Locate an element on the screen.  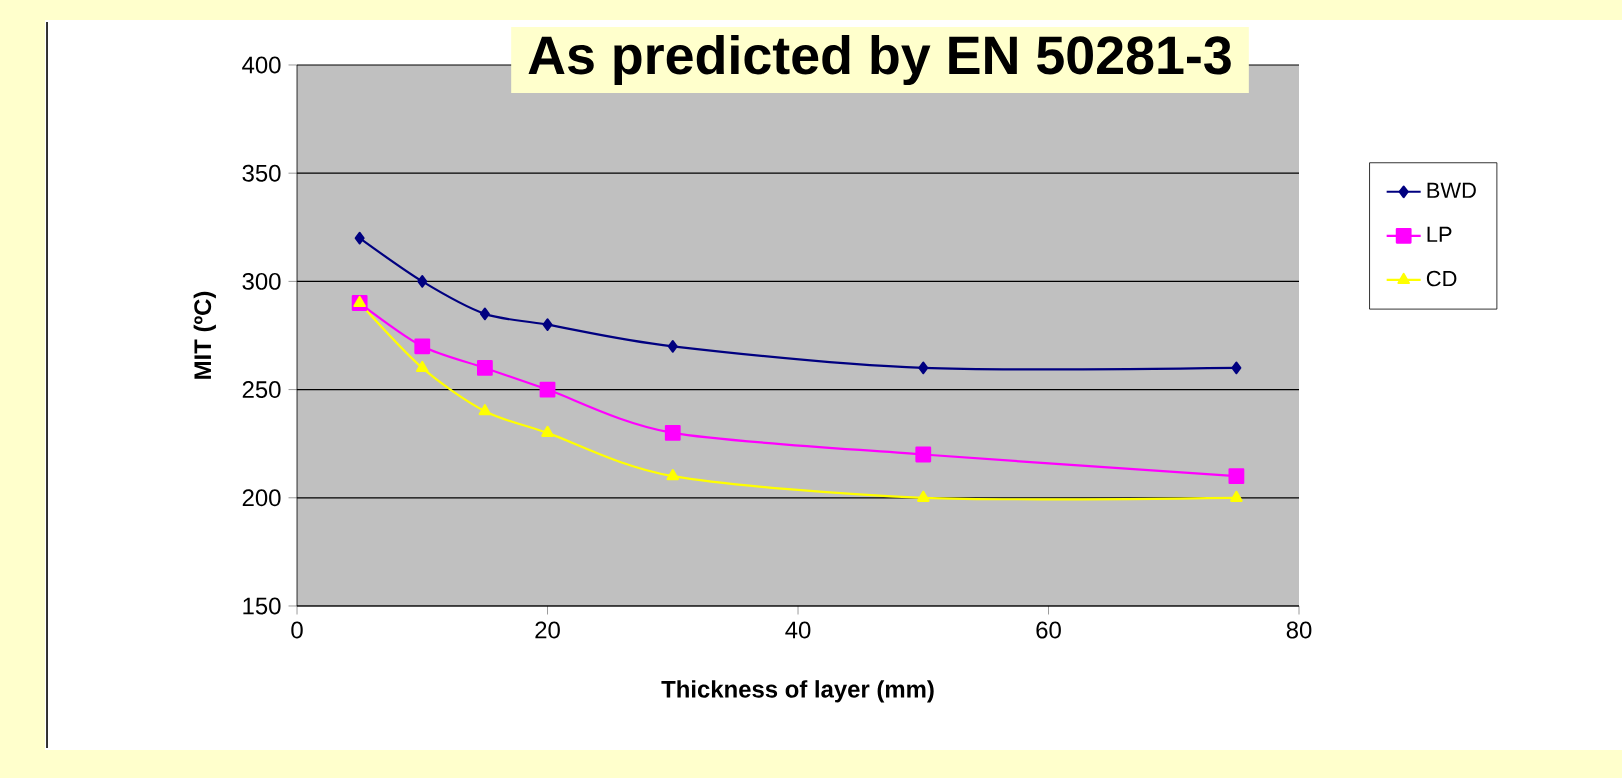
x-tick-label: 20 is located at coordinates (547, 630).